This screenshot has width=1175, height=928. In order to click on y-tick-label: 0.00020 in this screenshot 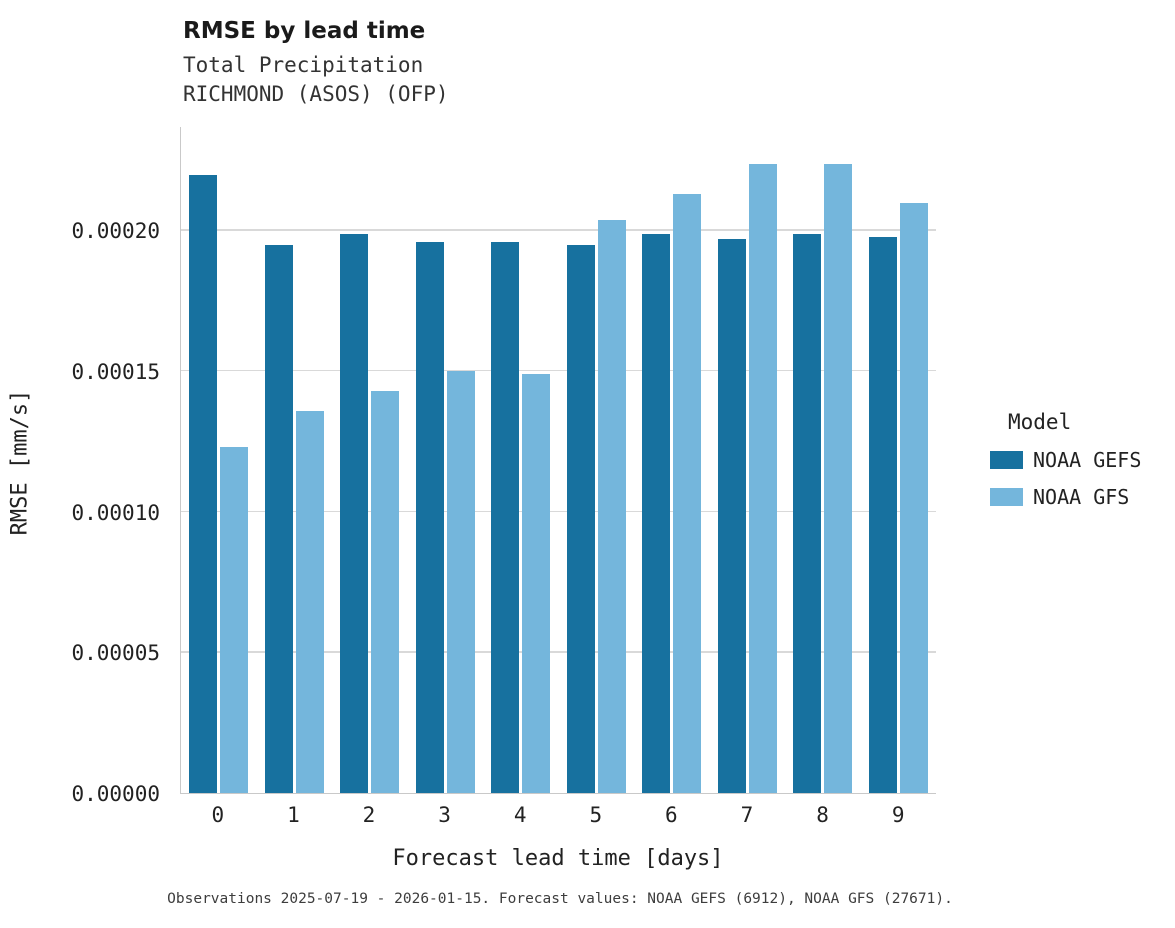, I will do `click(115, 231)`.